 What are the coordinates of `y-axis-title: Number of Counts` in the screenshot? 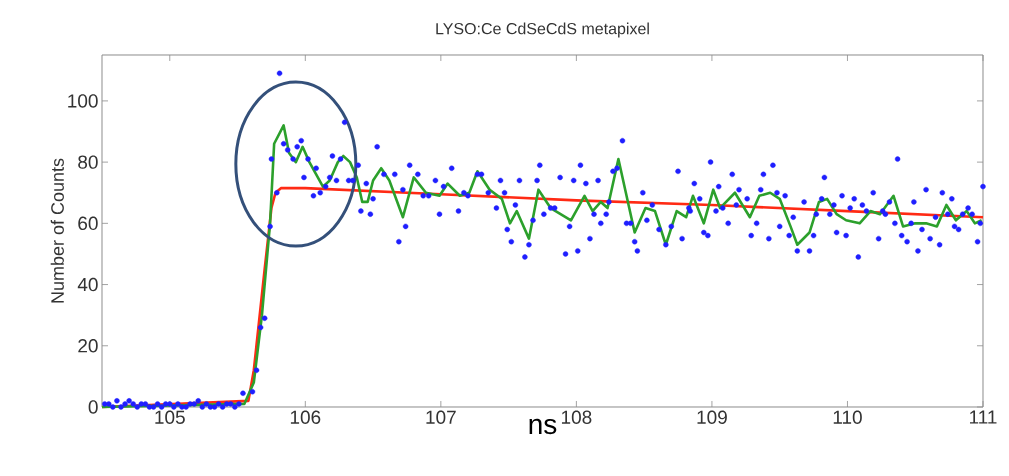 It's located at (57, 230).